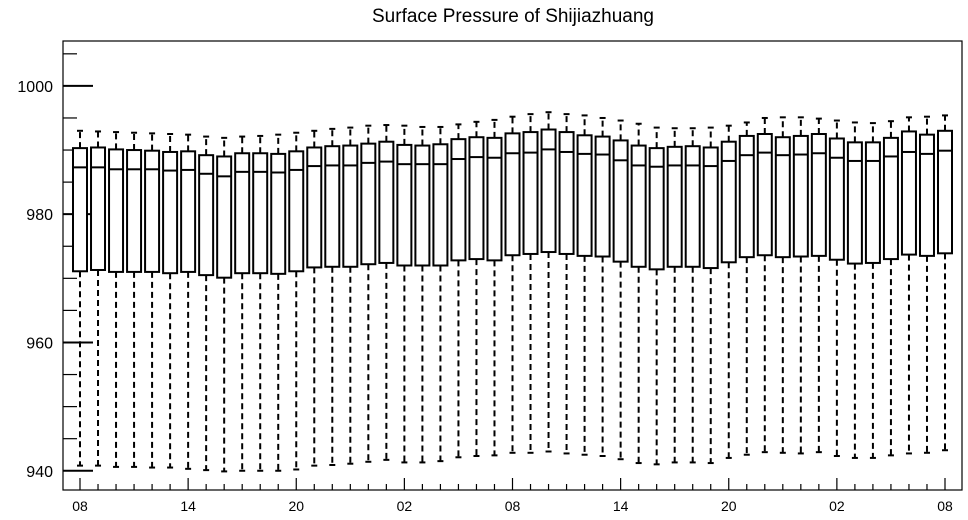 The image size is (968, 520). I want to click on y-tick-label: 980, so click(39, 215).